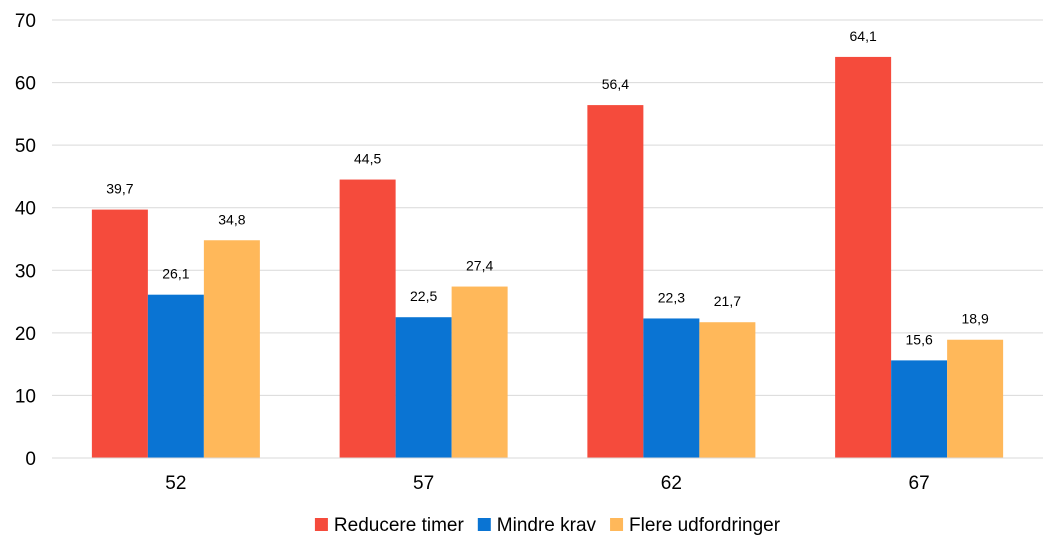 The height and width of the screenshot is (543, 1052). What do you see at coordinates (399, 525) in the screenshot?
I see `legend-label: Reducere timer` at bounding box center [399, 525].